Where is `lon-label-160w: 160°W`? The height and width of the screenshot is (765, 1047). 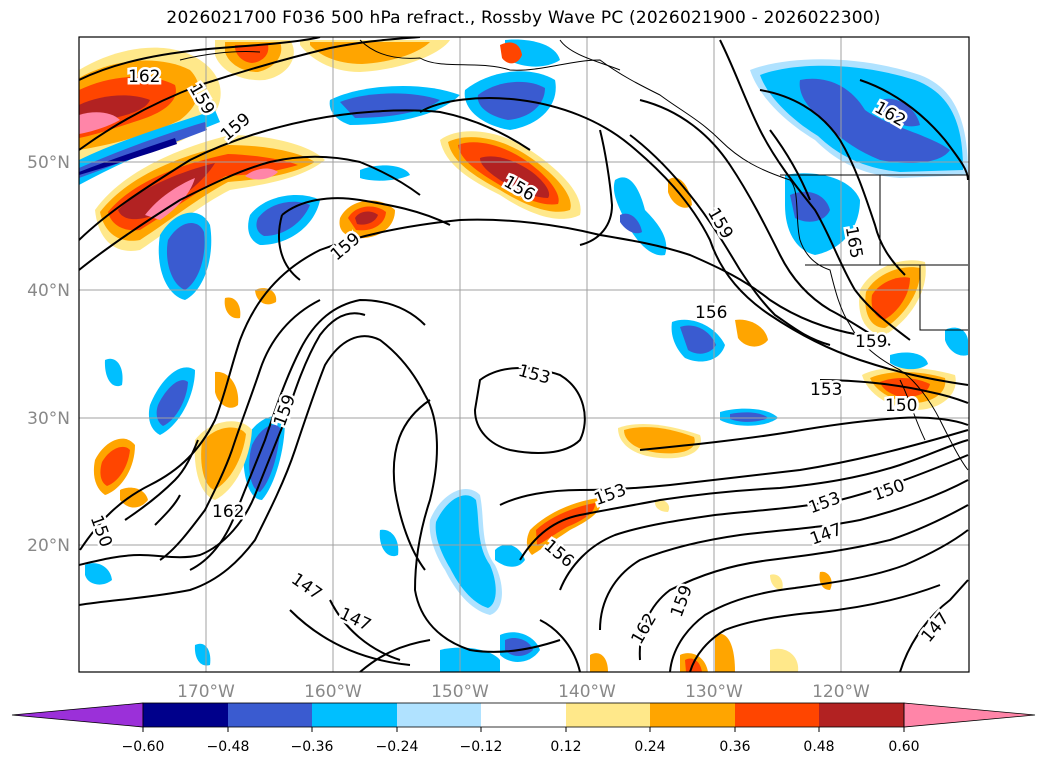 lon-label-160w: 160°W is located at coordinates (333, 692).